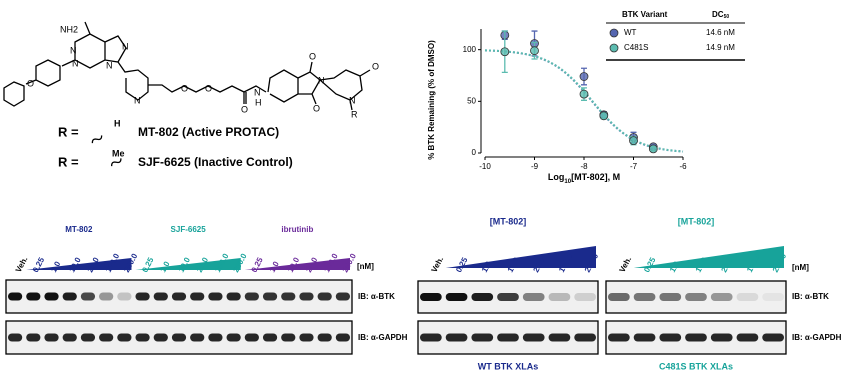 This screenshot has width=862, height=375. What do you see at coordinates (683, 166) in the screenshot?
I see `x-tick-label: -6` at bounding box center [683, 166].